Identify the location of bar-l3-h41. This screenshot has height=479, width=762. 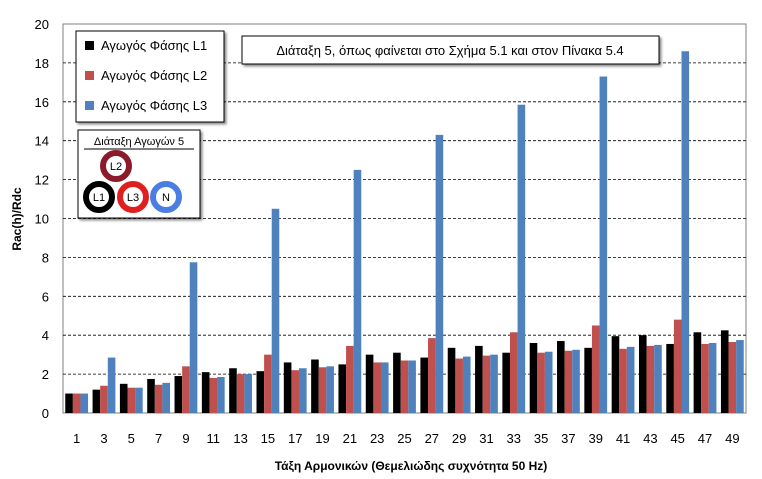
(630, 379).